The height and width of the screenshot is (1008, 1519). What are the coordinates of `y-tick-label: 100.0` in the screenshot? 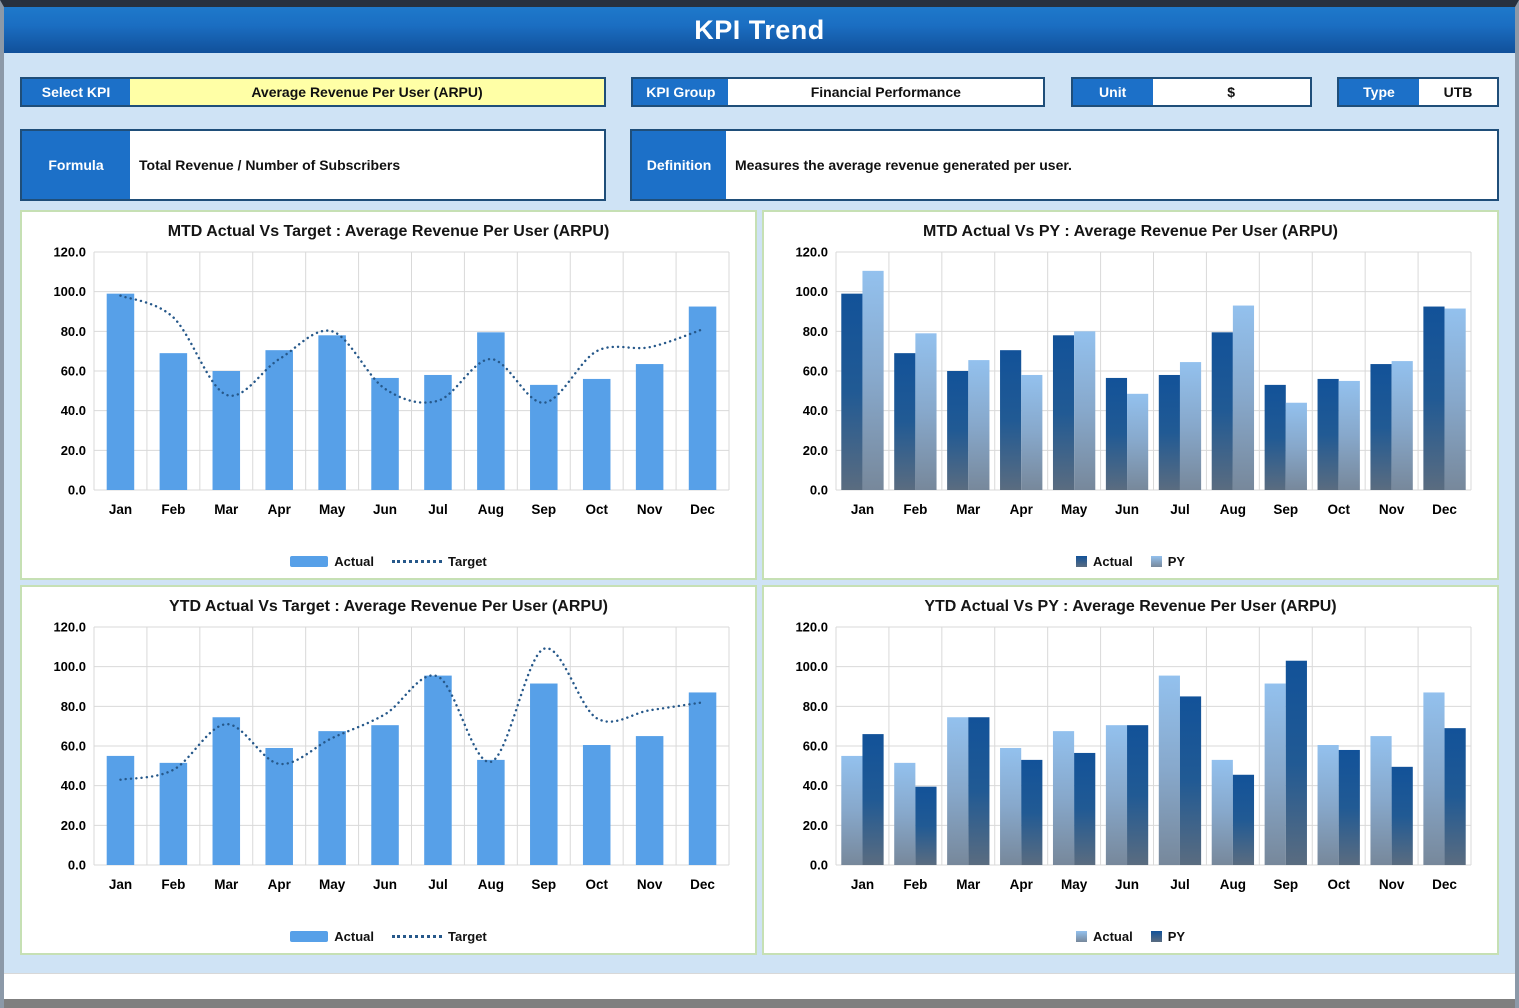 It's located at (69, 291).